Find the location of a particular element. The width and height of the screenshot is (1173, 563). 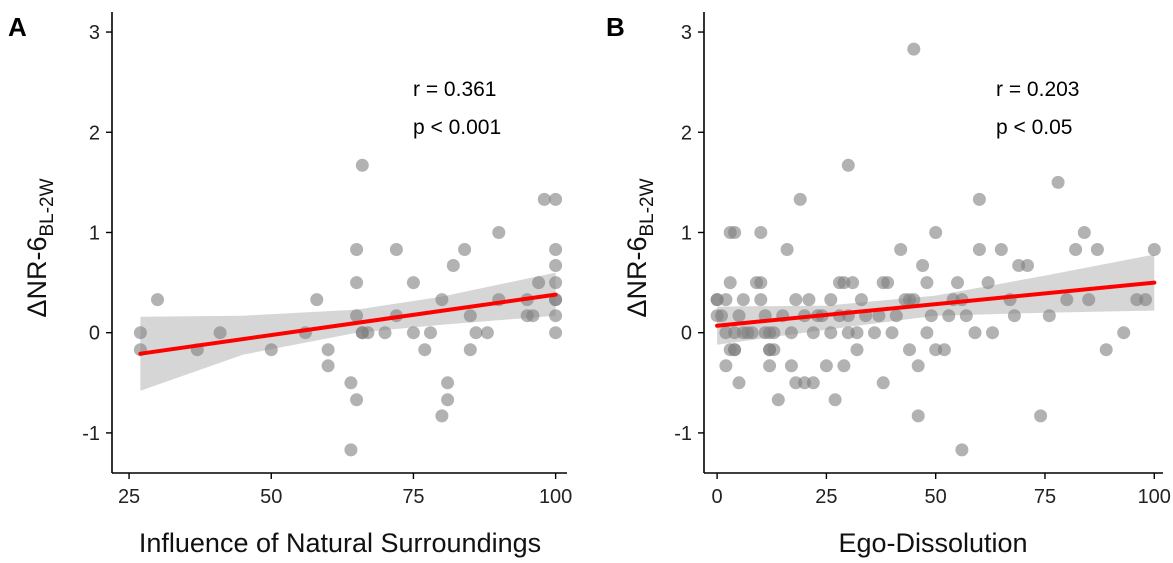

panel-a-y-axis-title: ΔNR-6BL-2W is located at coordinates (40, 247).